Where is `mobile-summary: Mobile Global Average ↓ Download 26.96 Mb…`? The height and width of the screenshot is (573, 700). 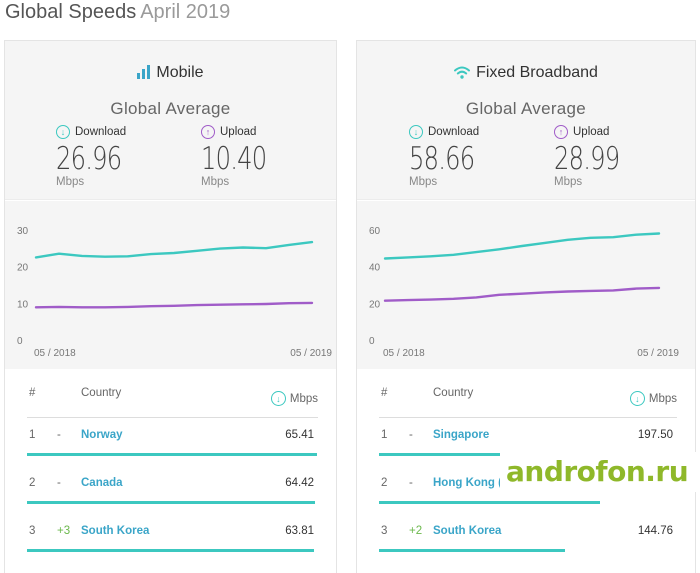
mobile-summary: Mobile Global Average ↓ Download 26.96 Mb… is located at coordinates (170, 120).